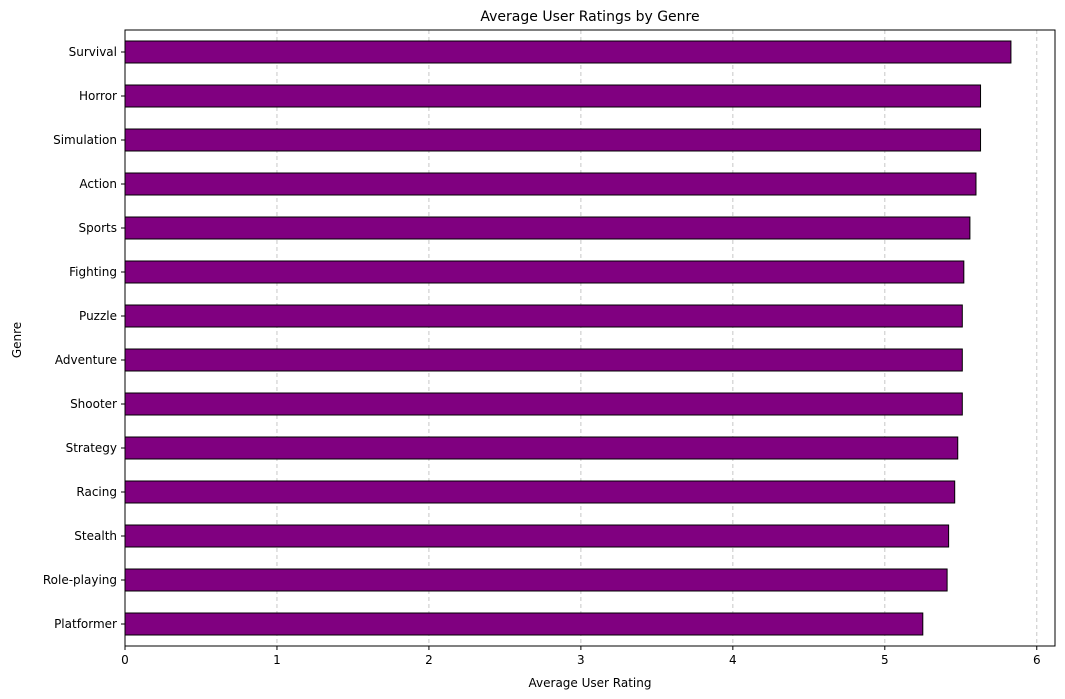 This screenshot has height=699, width=1065. What do you see at coordinates (541, 448) in the screenshot?
I see `bar-strategy` at bounding box center [541, 448].